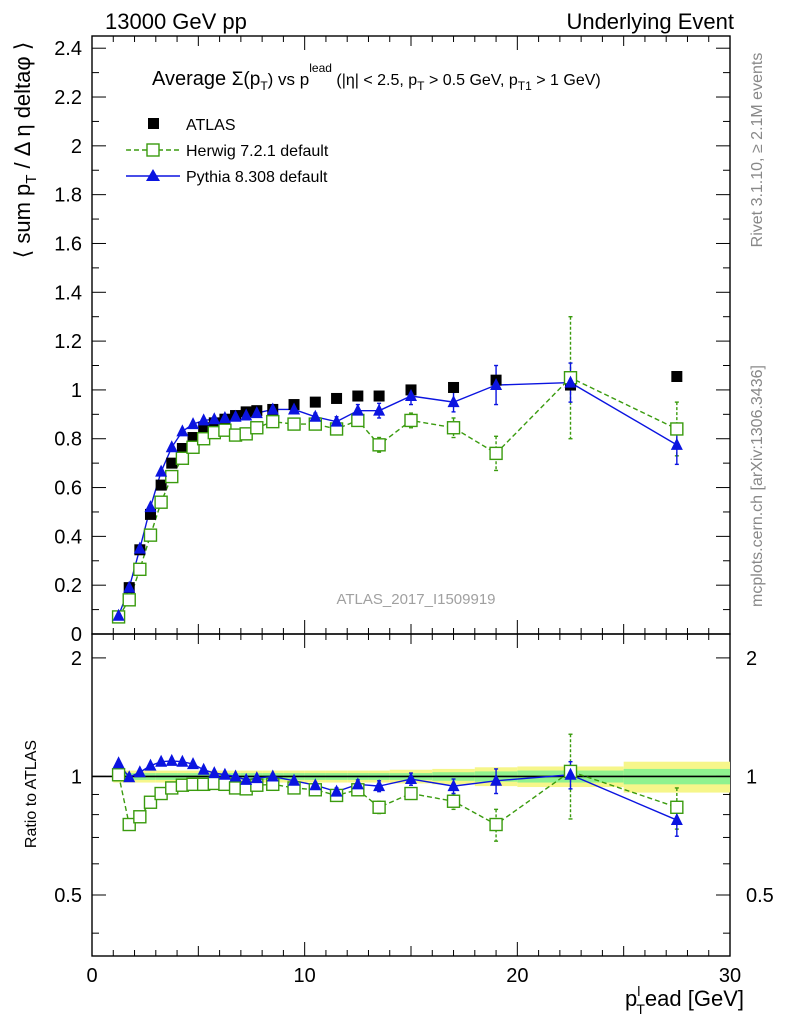 Image resolution: width=786 pixels, height=1024 pixels. Describe the element at coordinates (421, 86) in the screenshot. I see `title-sub-t2: T` at that location.